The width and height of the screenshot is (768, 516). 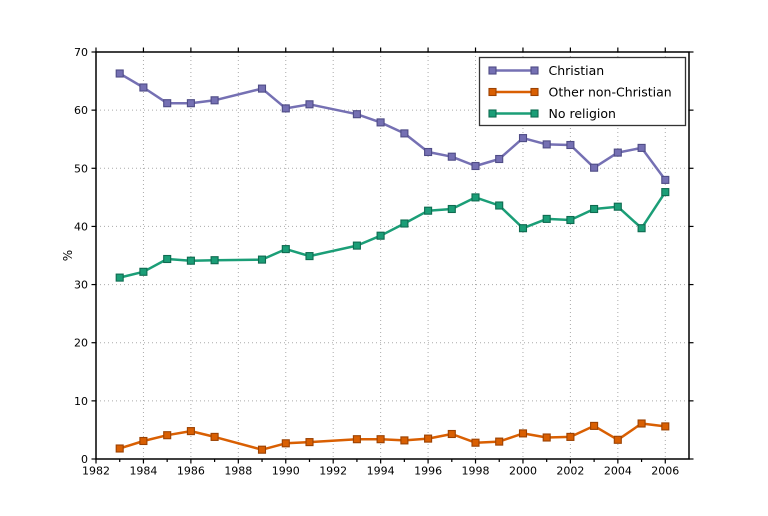 I want to click on y-tick-label: 10, so click(x=81, y=401).